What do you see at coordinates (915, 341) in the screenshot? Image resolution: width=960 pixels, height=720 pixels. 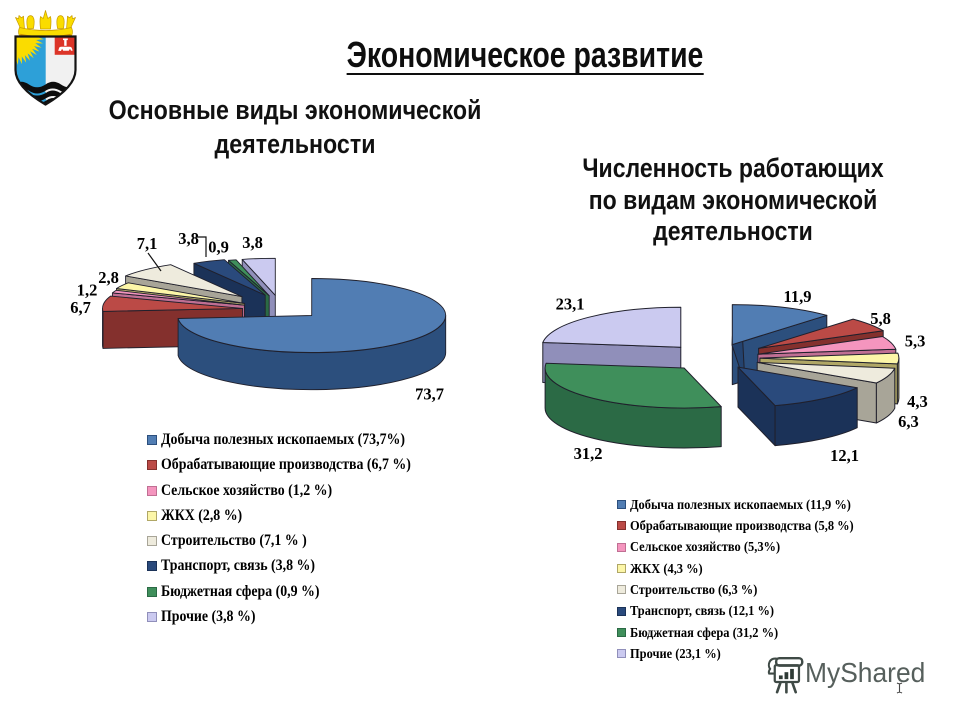 I see `svg-text: 5,3` at bounding box center [915, 341].